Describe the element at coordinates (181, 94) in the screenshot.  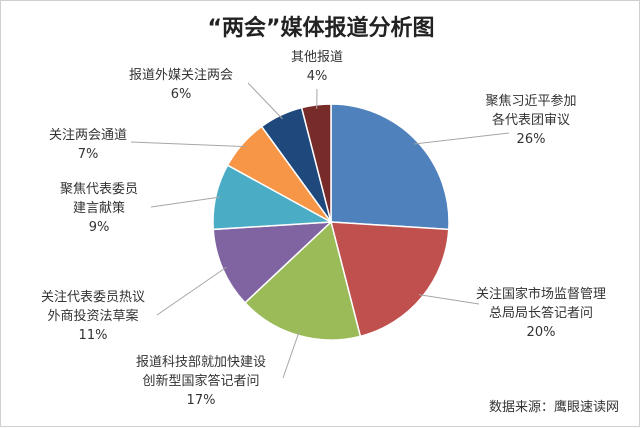
I see `slice-percent-7: 6%` at that location.